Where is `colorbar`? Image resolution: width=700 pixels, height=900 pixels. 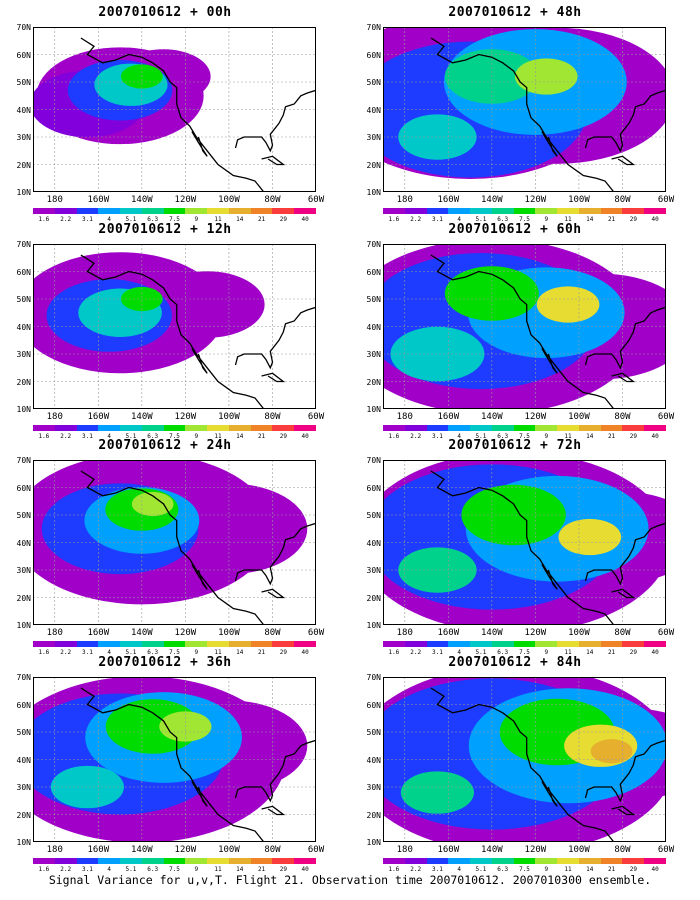
colorbar is located at coordinates (524, 428).